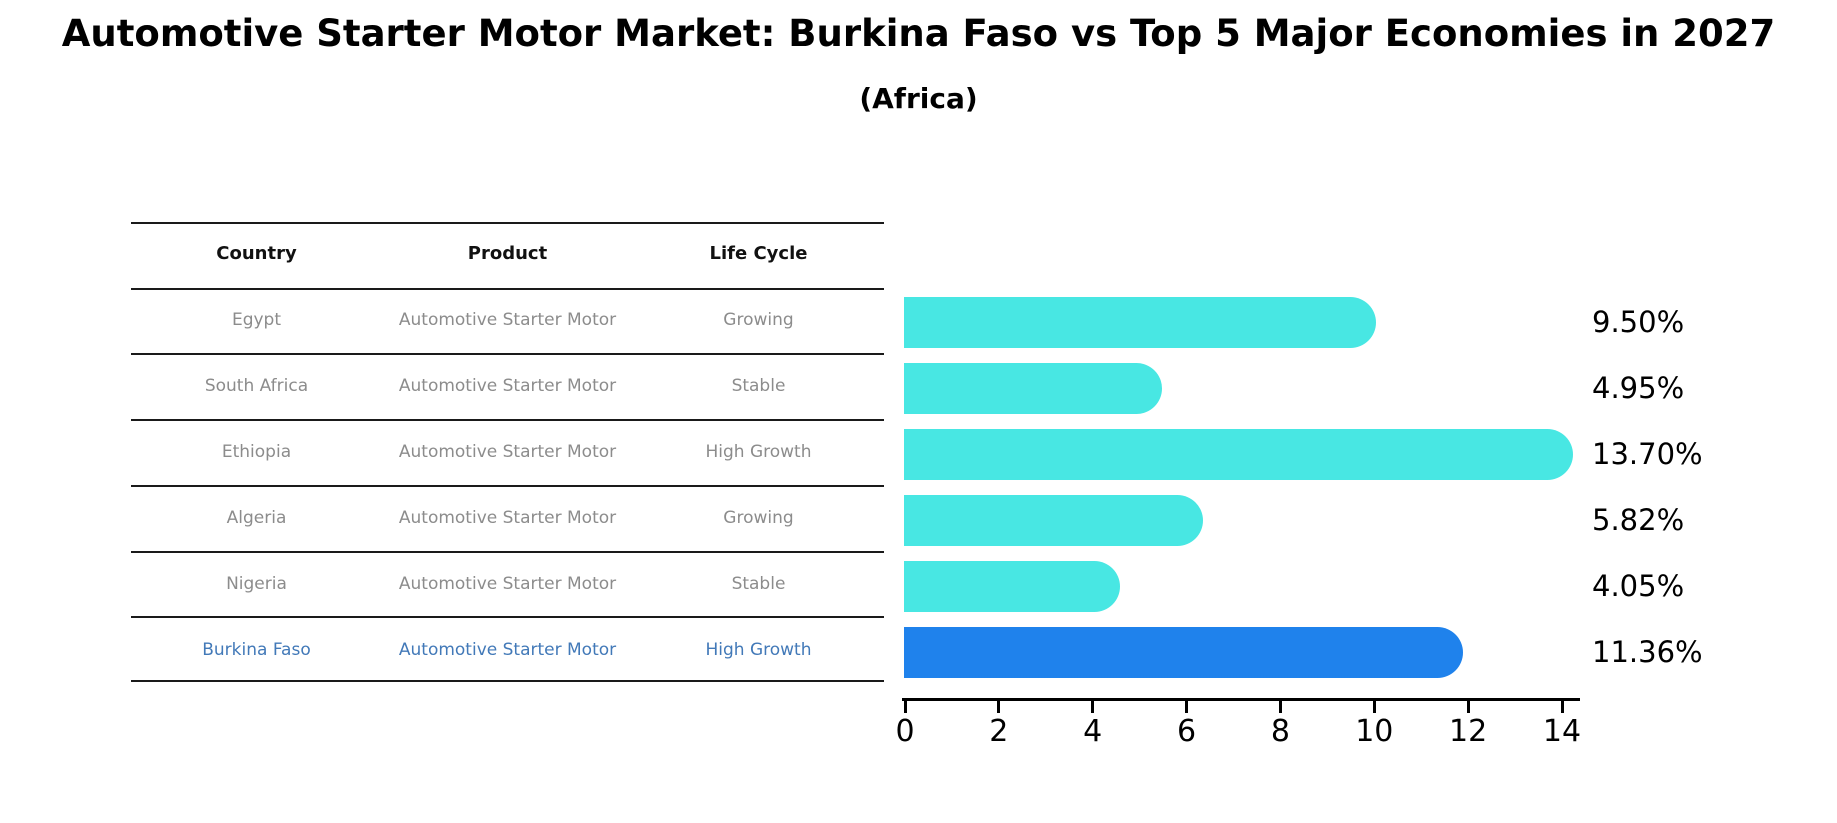 This screenshot has width=1837, height=823. I want to click on header-life-cycle: Life Cycle, so click(758, 253).